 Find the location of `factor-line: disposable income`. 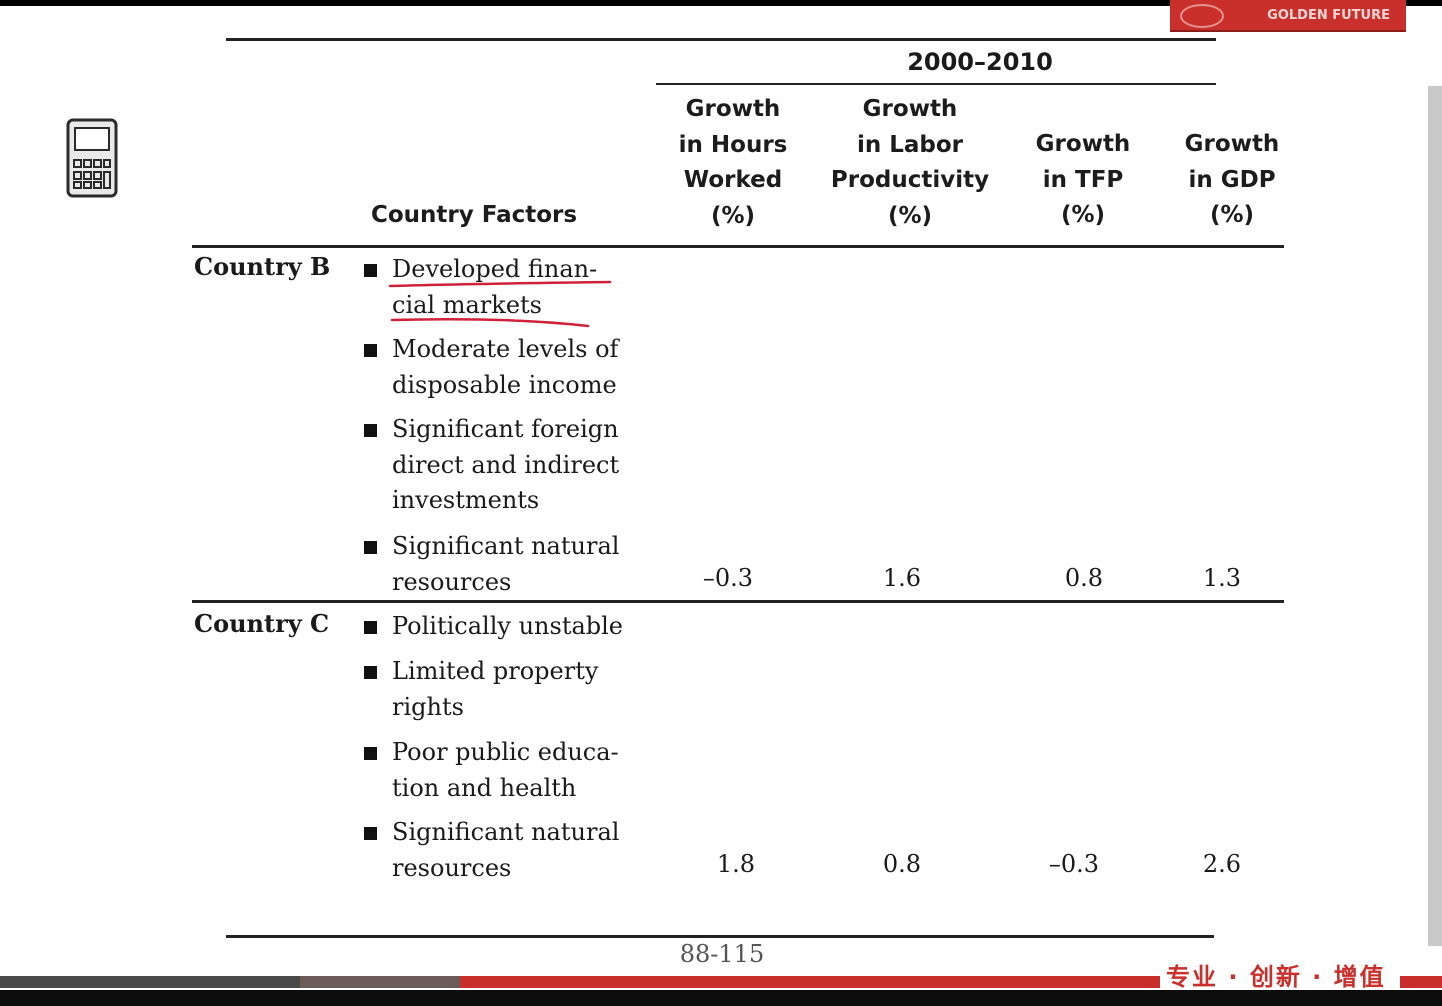

factor-line: disposable income is located at coordinates (504, 384).